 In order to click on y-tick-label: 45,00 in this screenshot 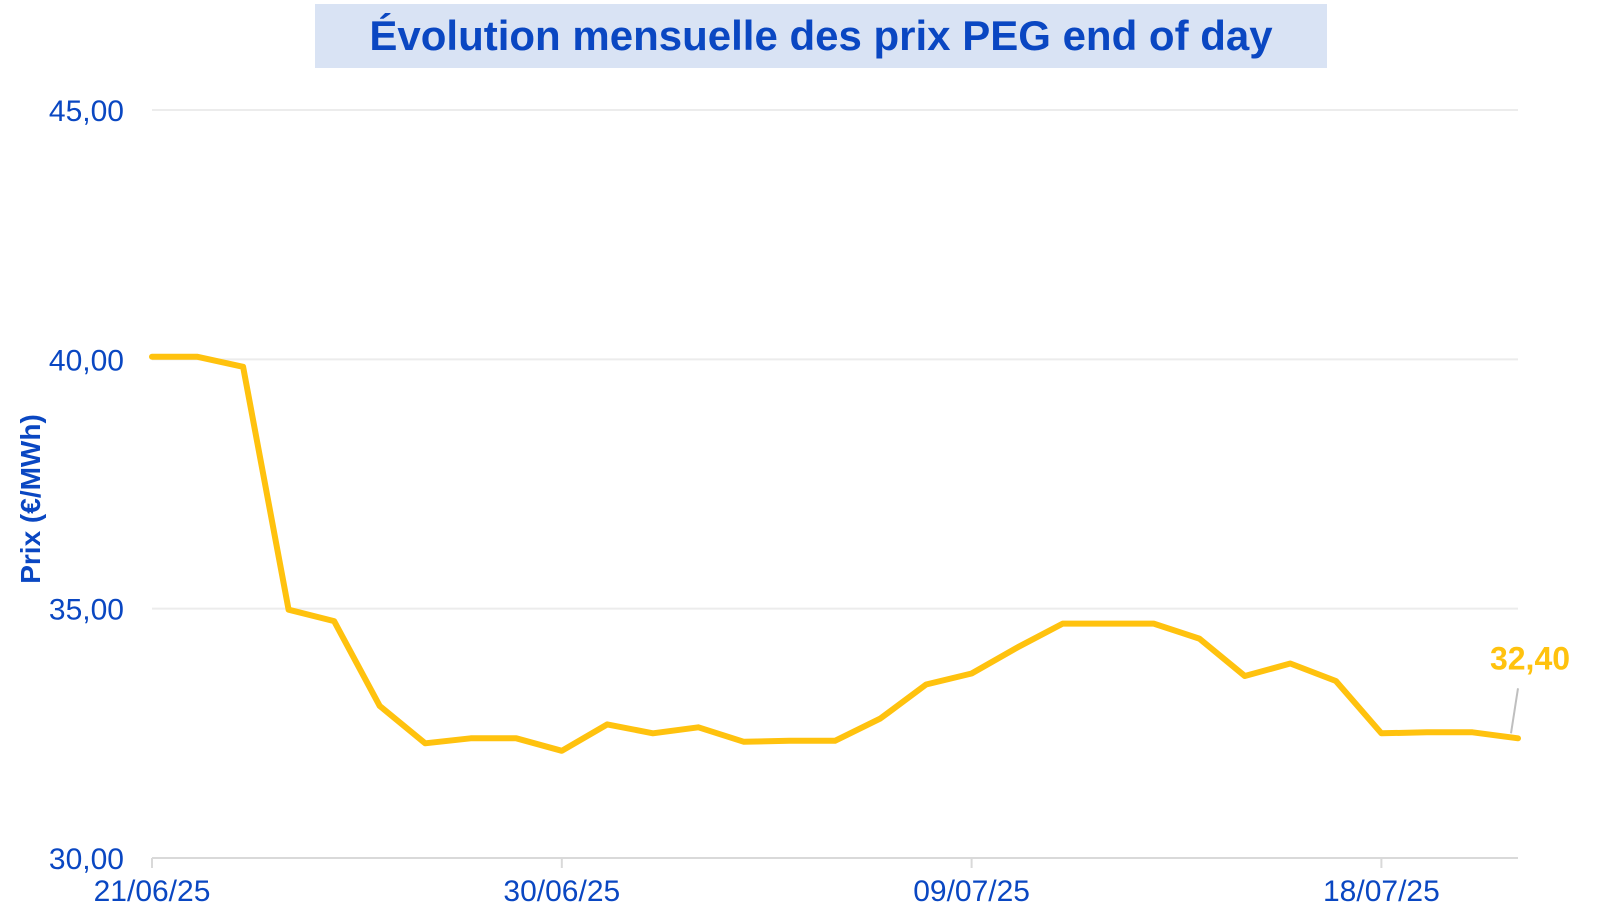, I will do `click(86, 111)`.